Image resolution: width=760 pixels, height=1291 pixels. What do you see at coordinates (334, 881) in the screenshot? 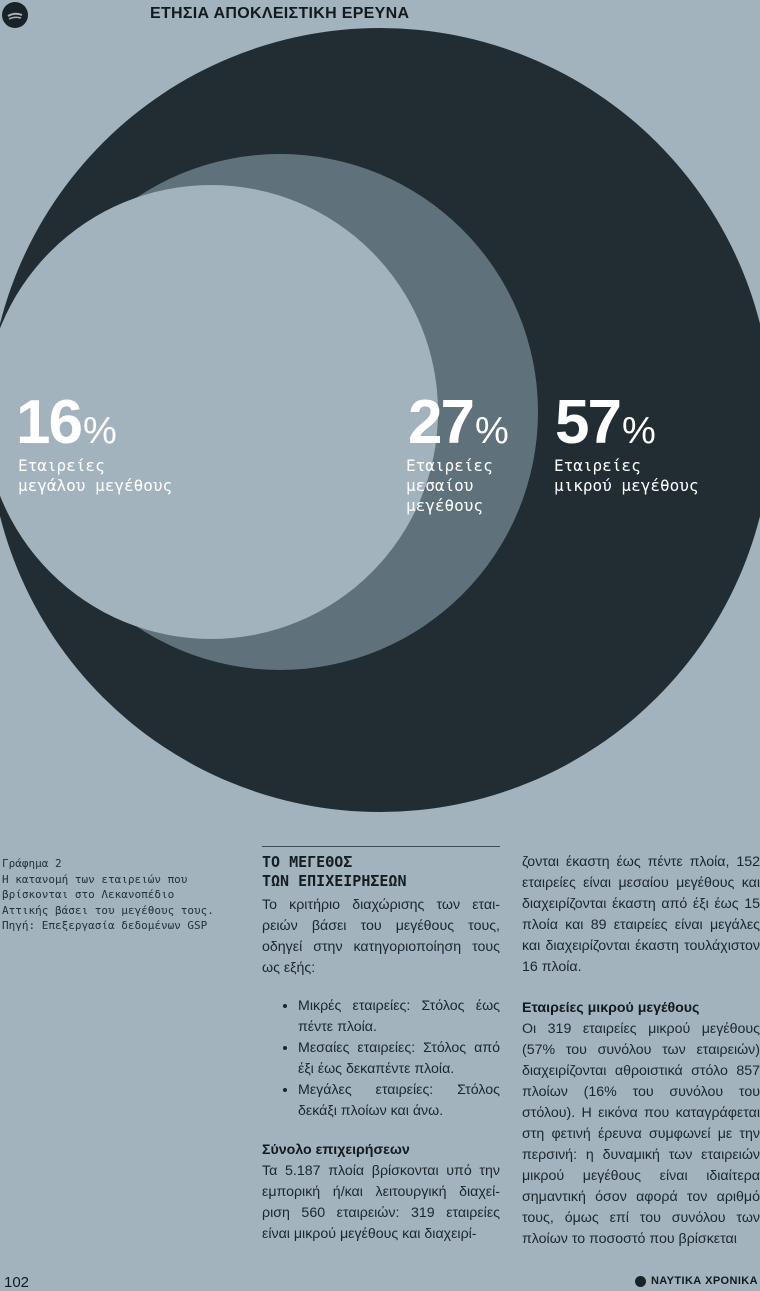
I see `section-title-line: ΤΩΝ ΕΠΙΧΕΙΡΗΣΕΩΝ` at bounding box center [334, 881].